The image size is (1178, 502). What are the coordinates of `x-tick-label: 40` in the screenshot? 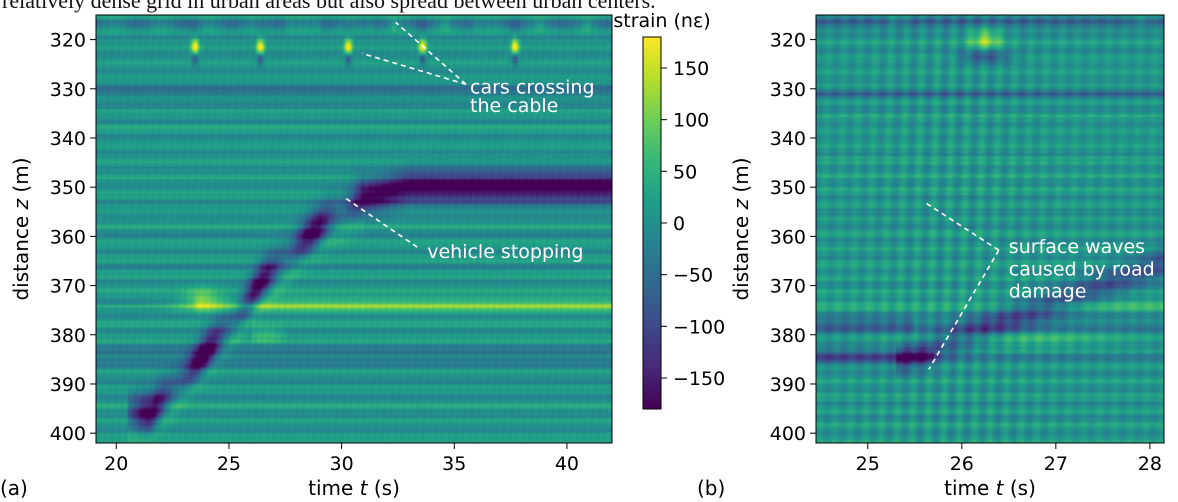 It's located at (567, 464).